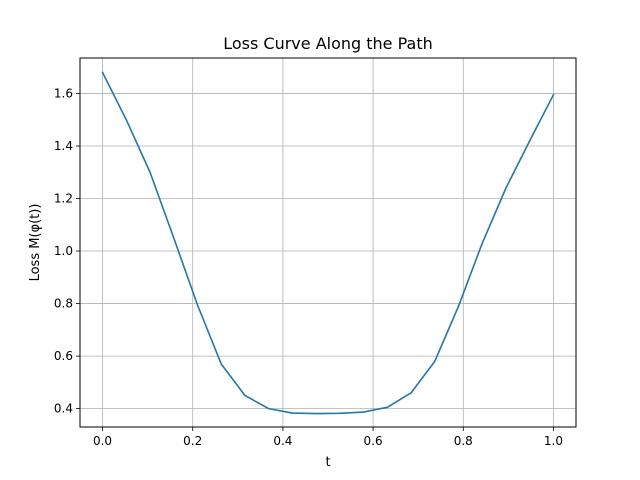  I want to click on chart-title: Loss Curve Along the Path, so click(328, 43).